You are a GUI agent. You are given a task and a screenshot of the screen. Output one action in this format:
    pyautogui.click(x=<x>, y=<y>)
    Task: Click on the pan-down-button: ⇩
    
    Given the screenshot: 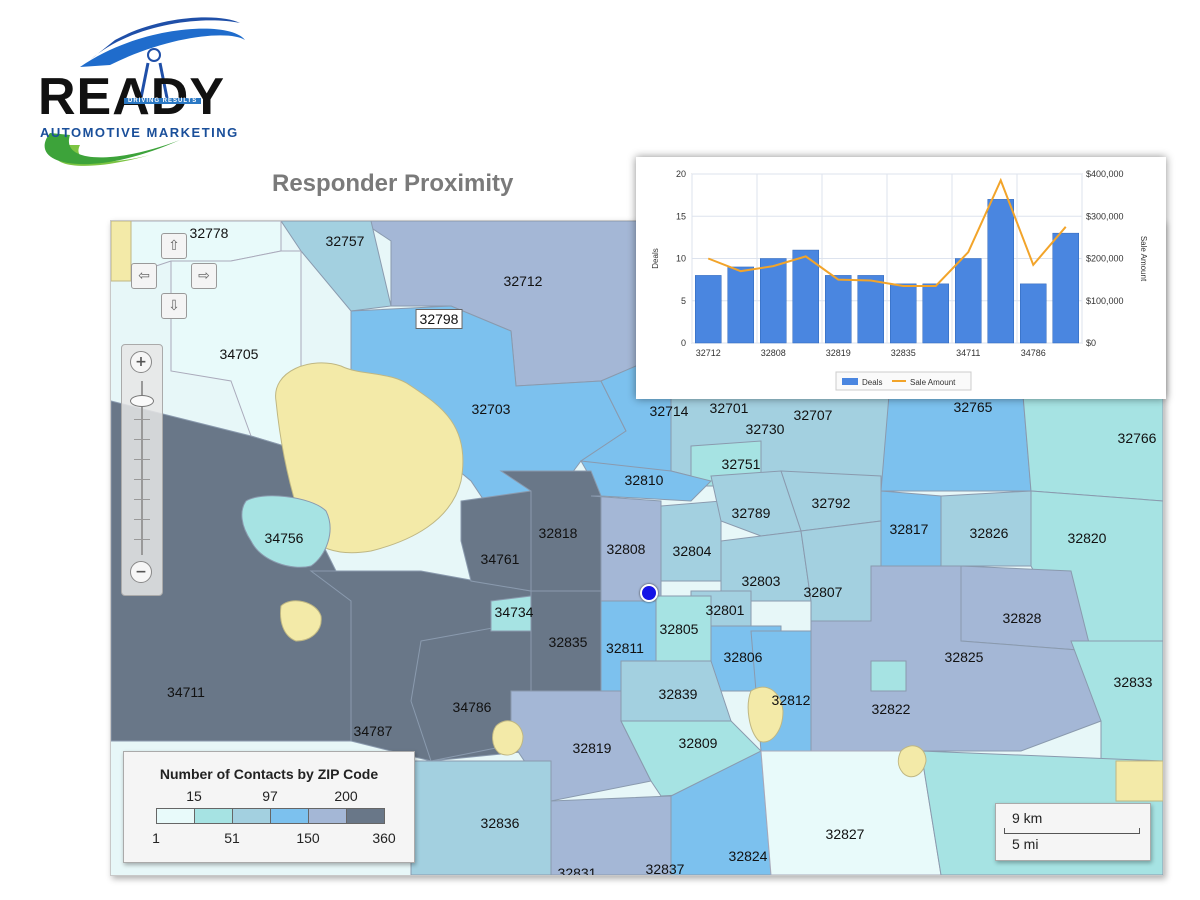 What is the action you would take?
    pyautogui.click(x=174, y=306)
    